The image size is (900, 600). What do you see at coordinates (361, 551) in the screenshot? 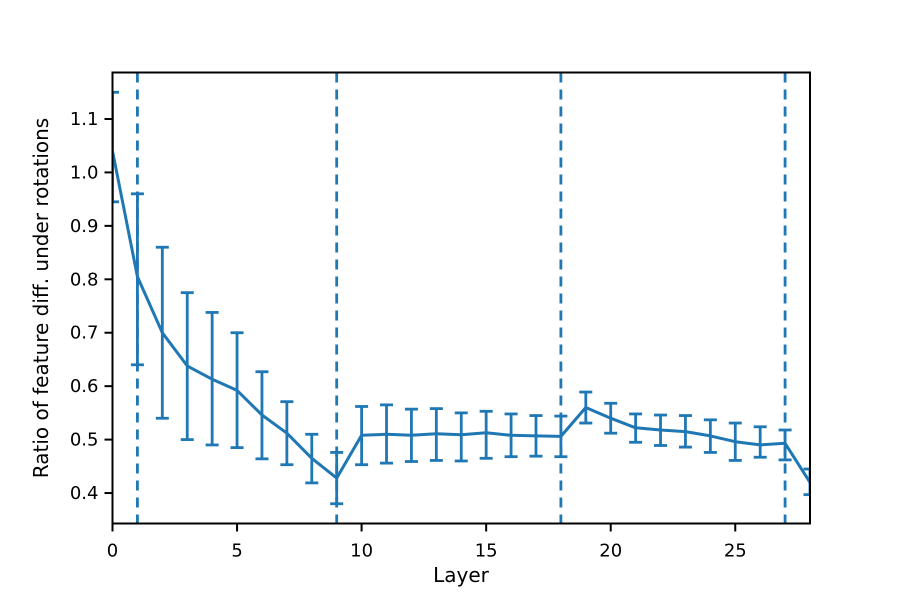
I see `x-tick-label: 10` at bounding box center [361, 551].